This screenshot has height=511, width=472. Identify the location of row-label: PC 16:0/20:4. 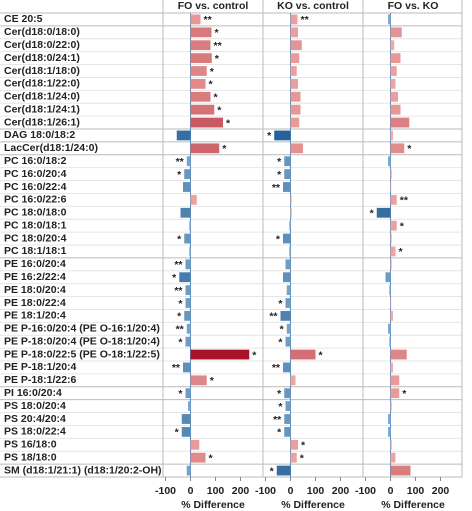
(35, 174).